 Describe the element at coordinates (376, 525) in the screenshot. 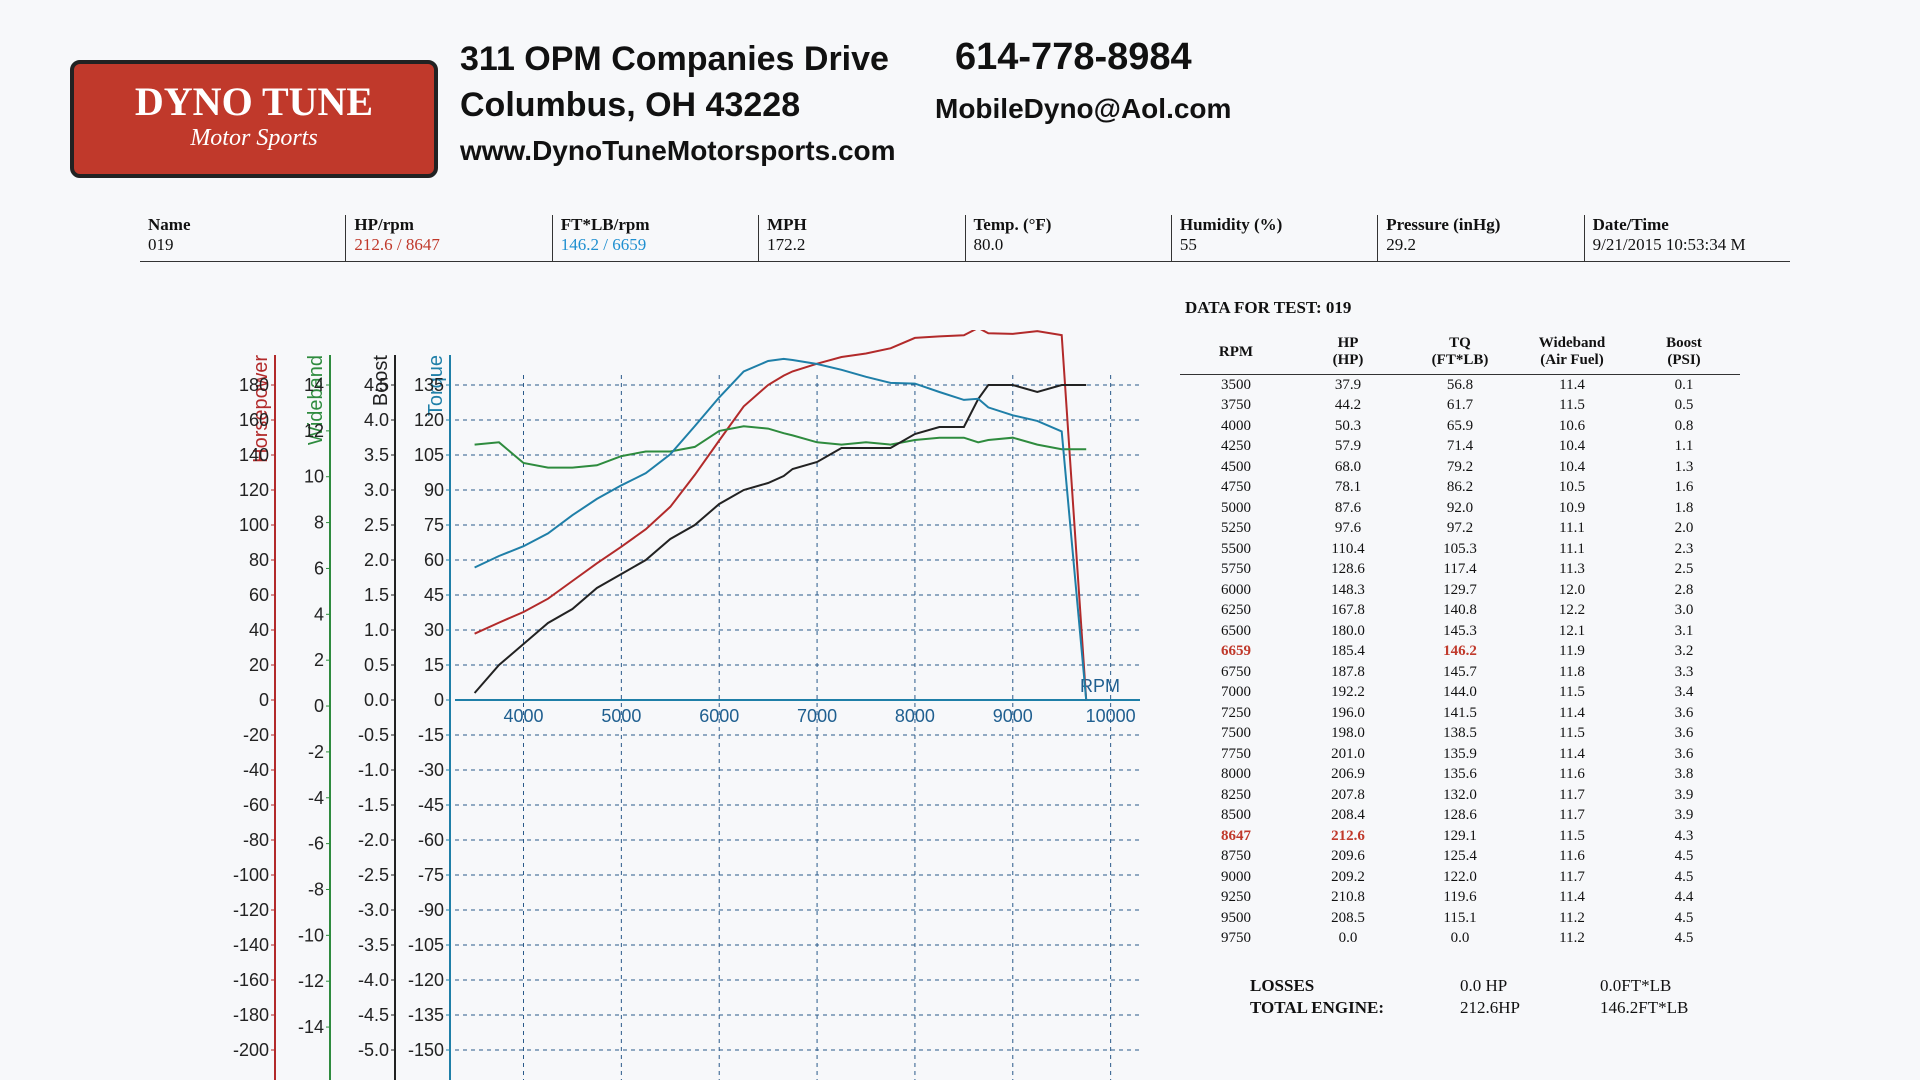

I see `tick-label: 2.5` at that location.